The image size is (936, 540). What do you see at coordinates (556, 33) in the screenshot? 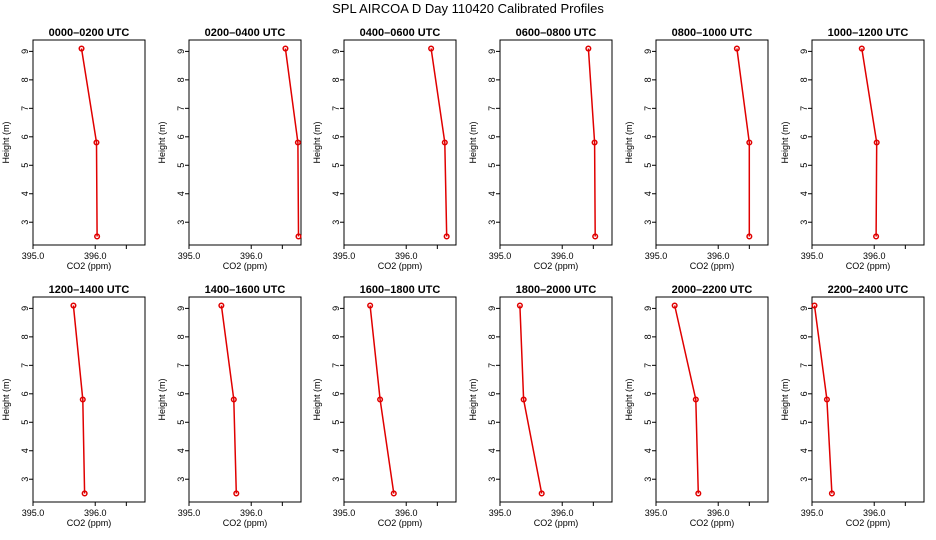
I see `panel-title: 0600–0800 UTC` at bounding box center [556, 33].